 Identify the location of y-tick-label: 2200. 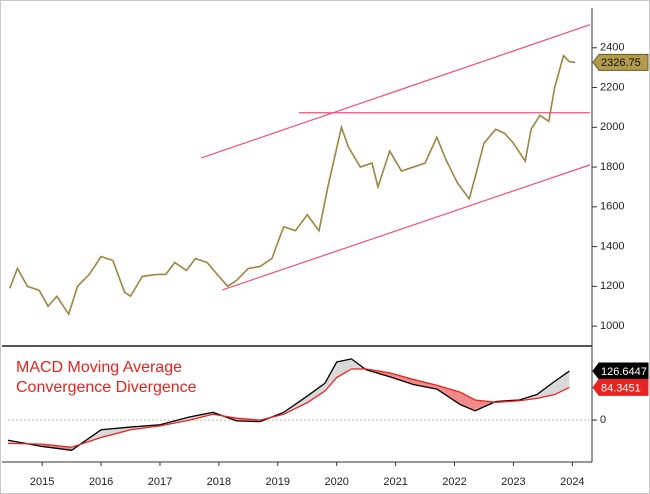
(612, 87).